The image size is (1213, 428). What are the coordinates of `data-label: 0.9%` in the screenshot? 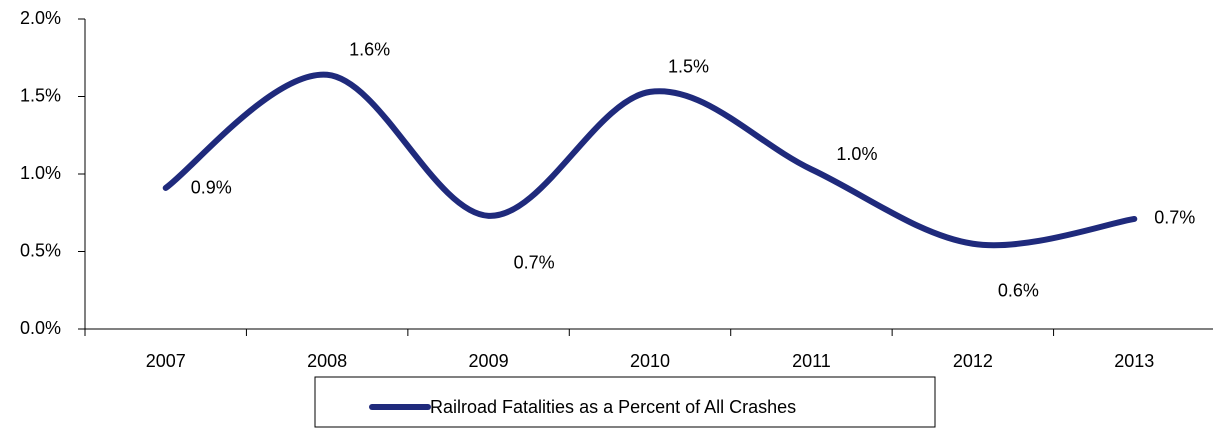 It's located at (211, 188).